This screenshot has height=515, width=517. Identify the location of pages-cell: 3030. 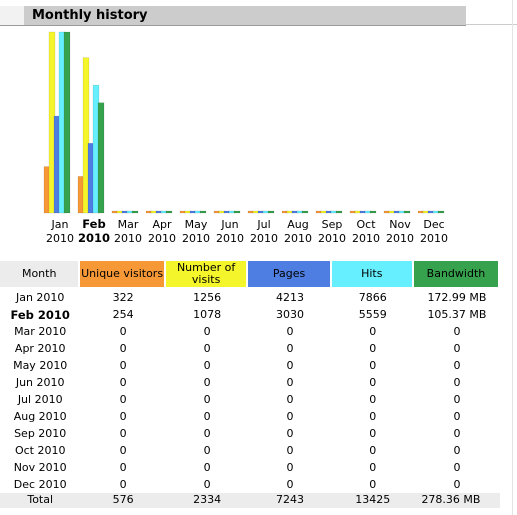
(290, 314).